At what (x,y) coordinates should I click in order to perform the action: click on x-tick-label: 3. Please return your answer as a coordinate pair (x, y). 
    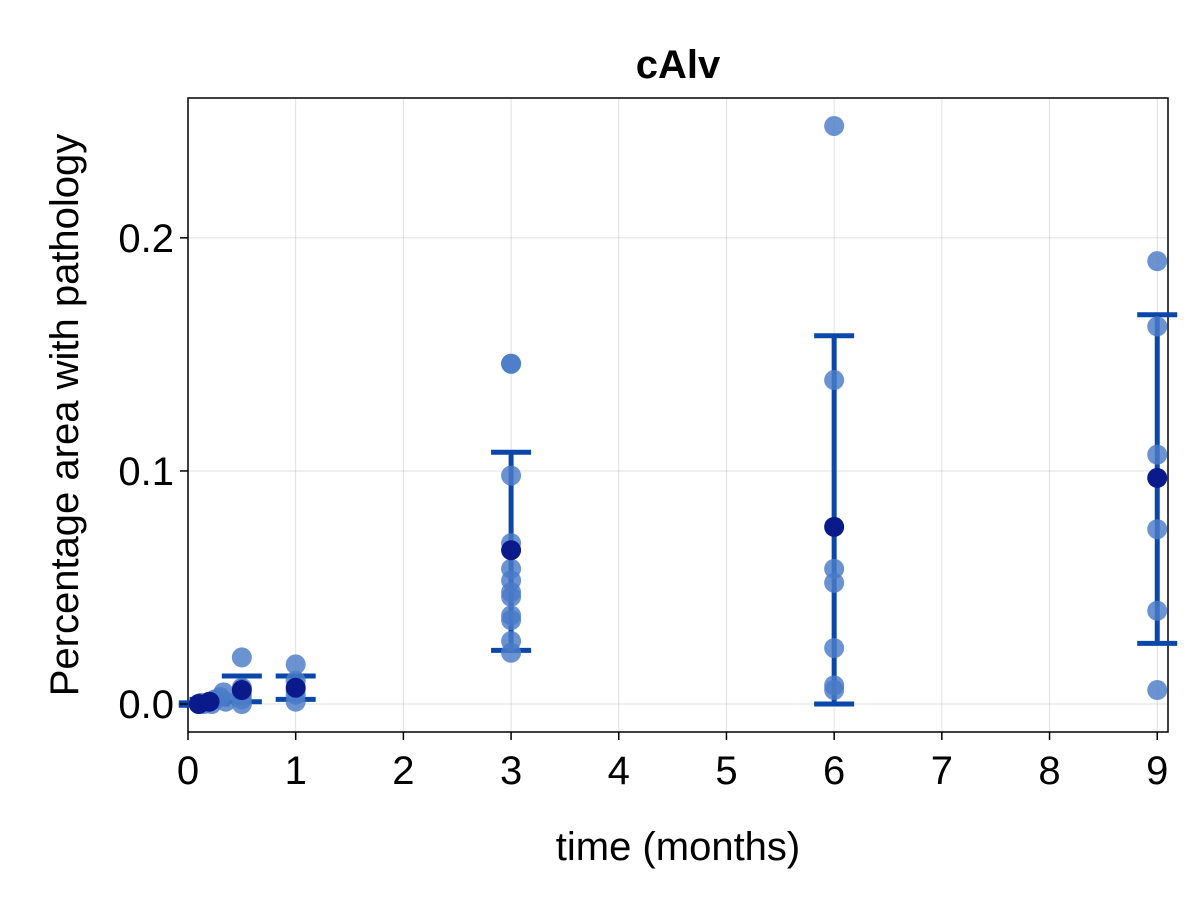
    Looking at the image, I should click on (511, 771).